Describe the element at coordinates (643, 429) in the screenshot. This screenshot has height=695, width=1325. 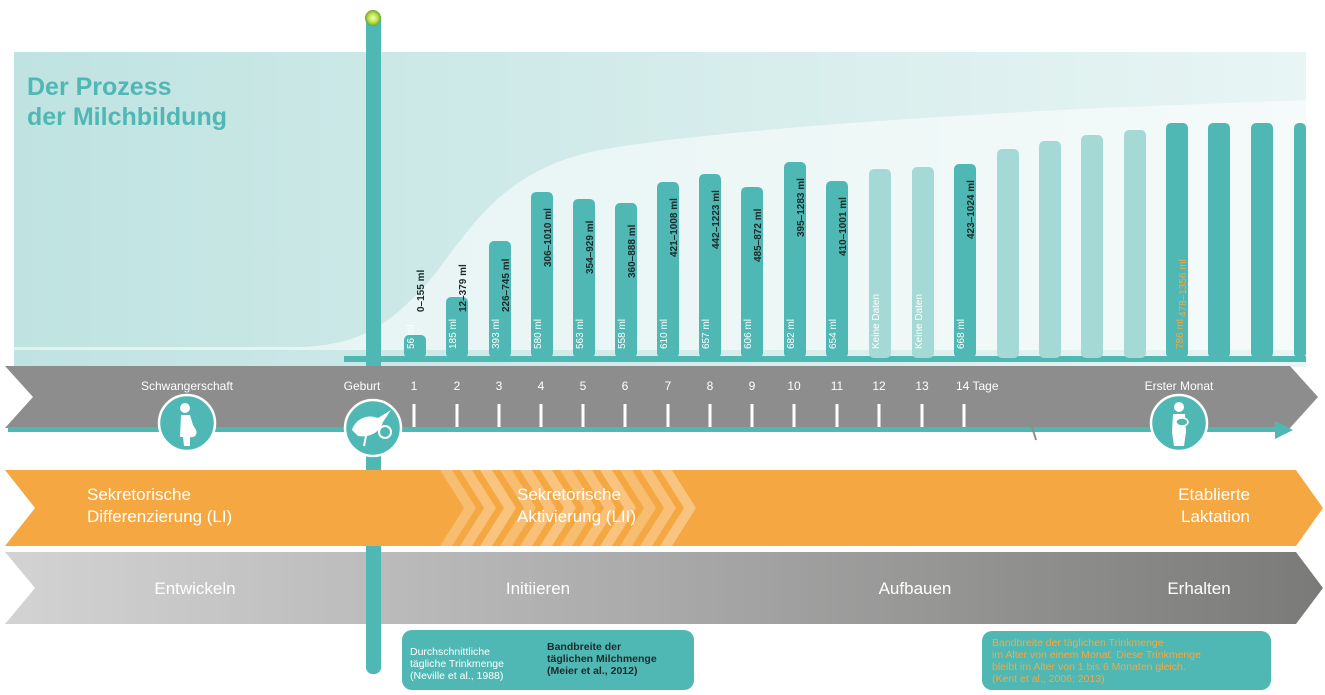
I see `timeline-arrow-line` at that location.